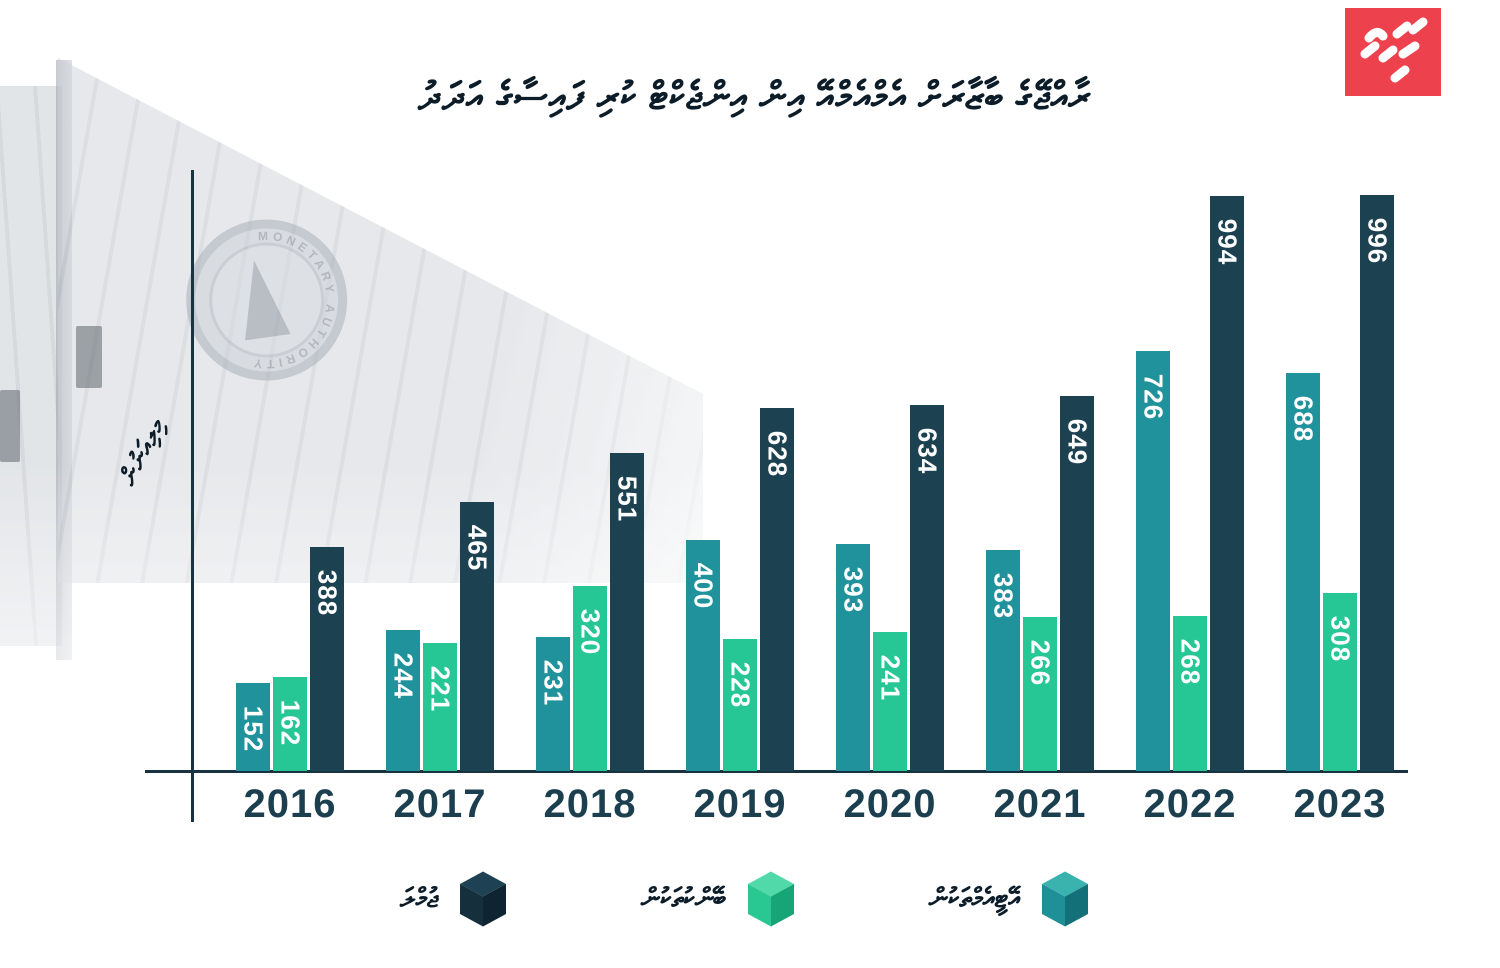 The width and height of the screenshot is (1500, 968). I want to click on x-tick-2022: 2022, so click(1190, 804).